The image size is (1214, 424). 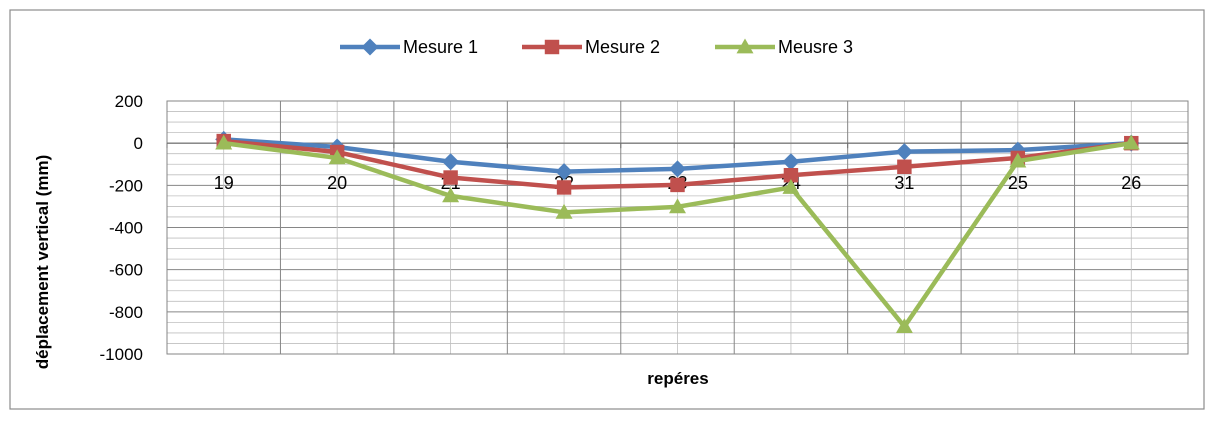 I want to click on legend-item: Mesure 1, so click(x=409, y=47).